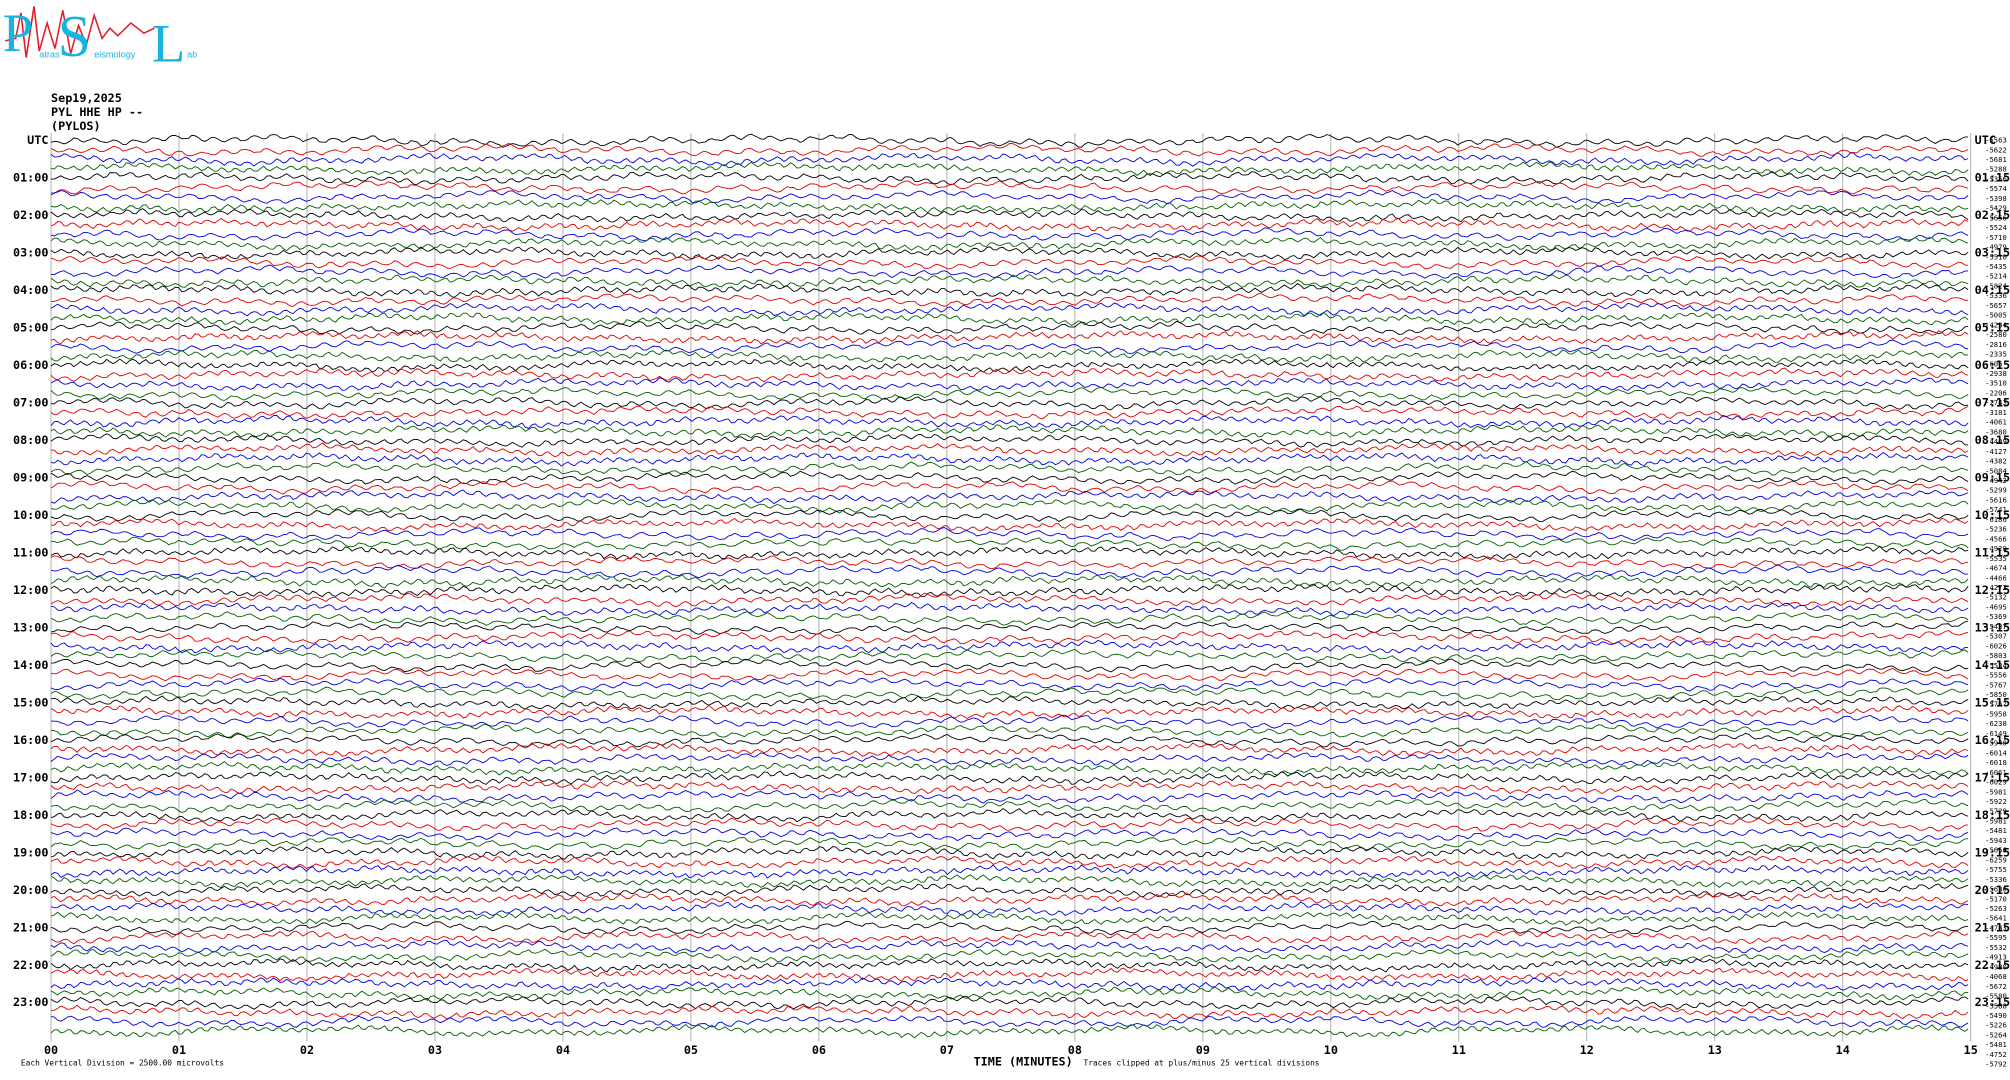 This screenshot has height=1080, width=2010. Describe the element at coordinates (1996, 811) in the screenshot. I see `count-label: -5729` at that location.